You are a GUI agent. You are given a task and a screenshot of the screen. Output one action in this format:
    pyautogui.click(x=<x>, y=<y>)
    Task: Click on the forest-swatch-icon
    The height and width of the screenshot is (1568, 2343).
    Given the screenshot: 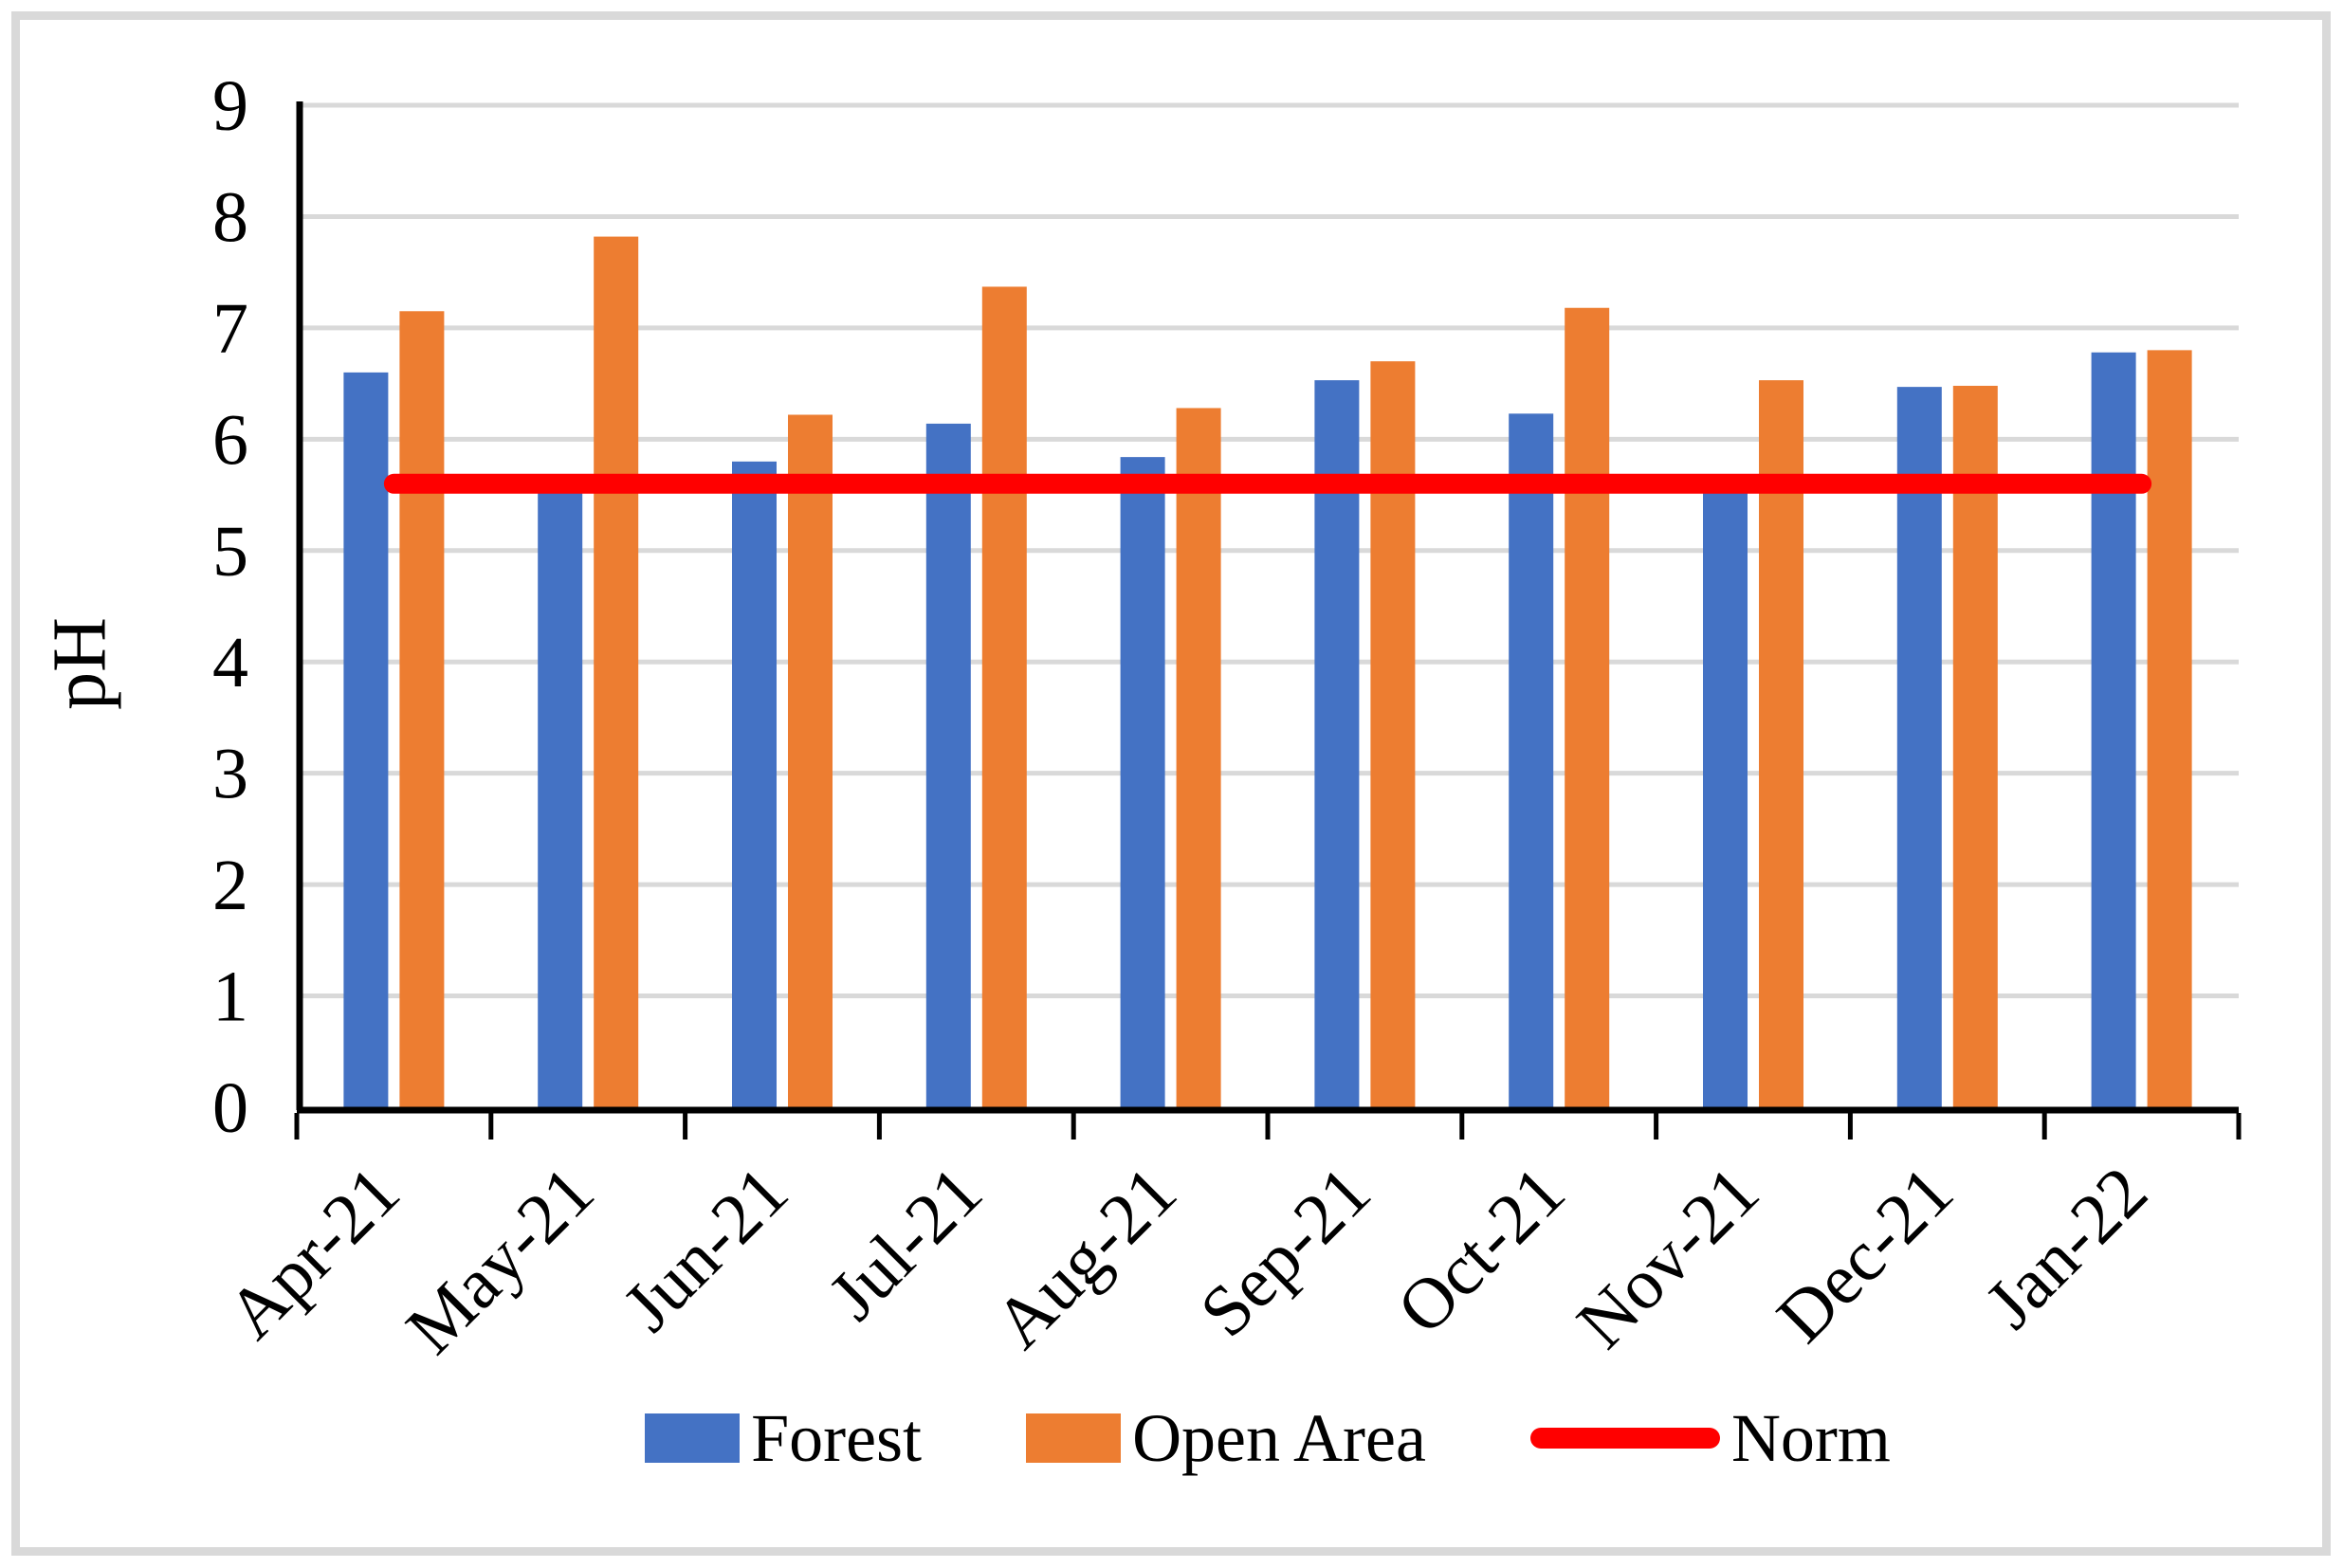 What is the action you would take?
    pyautogui.click(x=693, y=1438)
    